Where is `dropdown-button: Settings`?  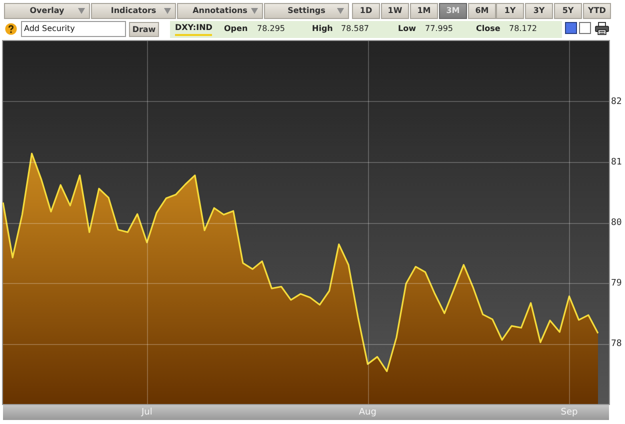 dropdown-button: Settings is located at coordinates (306, 11).